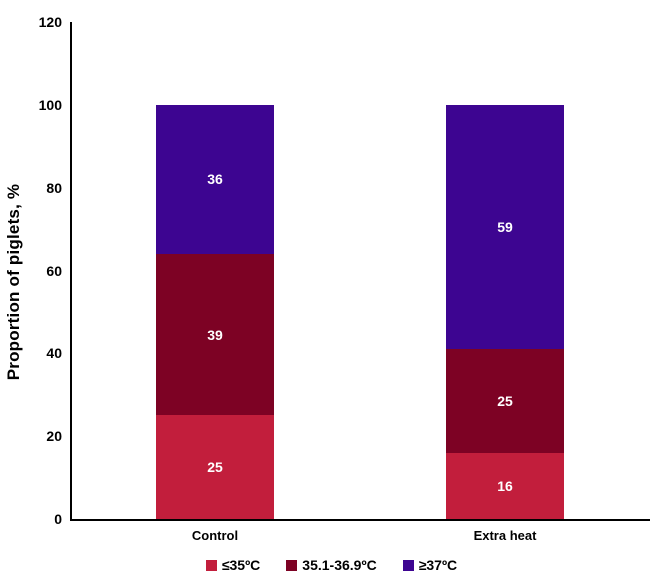 Image resolution: width=663 pixels, height=588 pixels. I want to click on bar-segment: 36, so click(215, 179).